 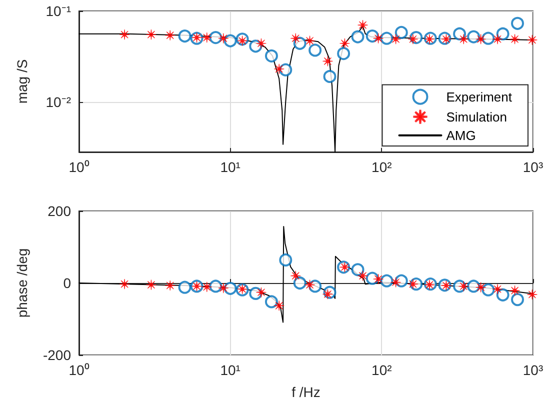 What do you see at coordinates (67, 283) in the screenshot?
I see `y-tick-label: 0` at bounding box center [67, 283].